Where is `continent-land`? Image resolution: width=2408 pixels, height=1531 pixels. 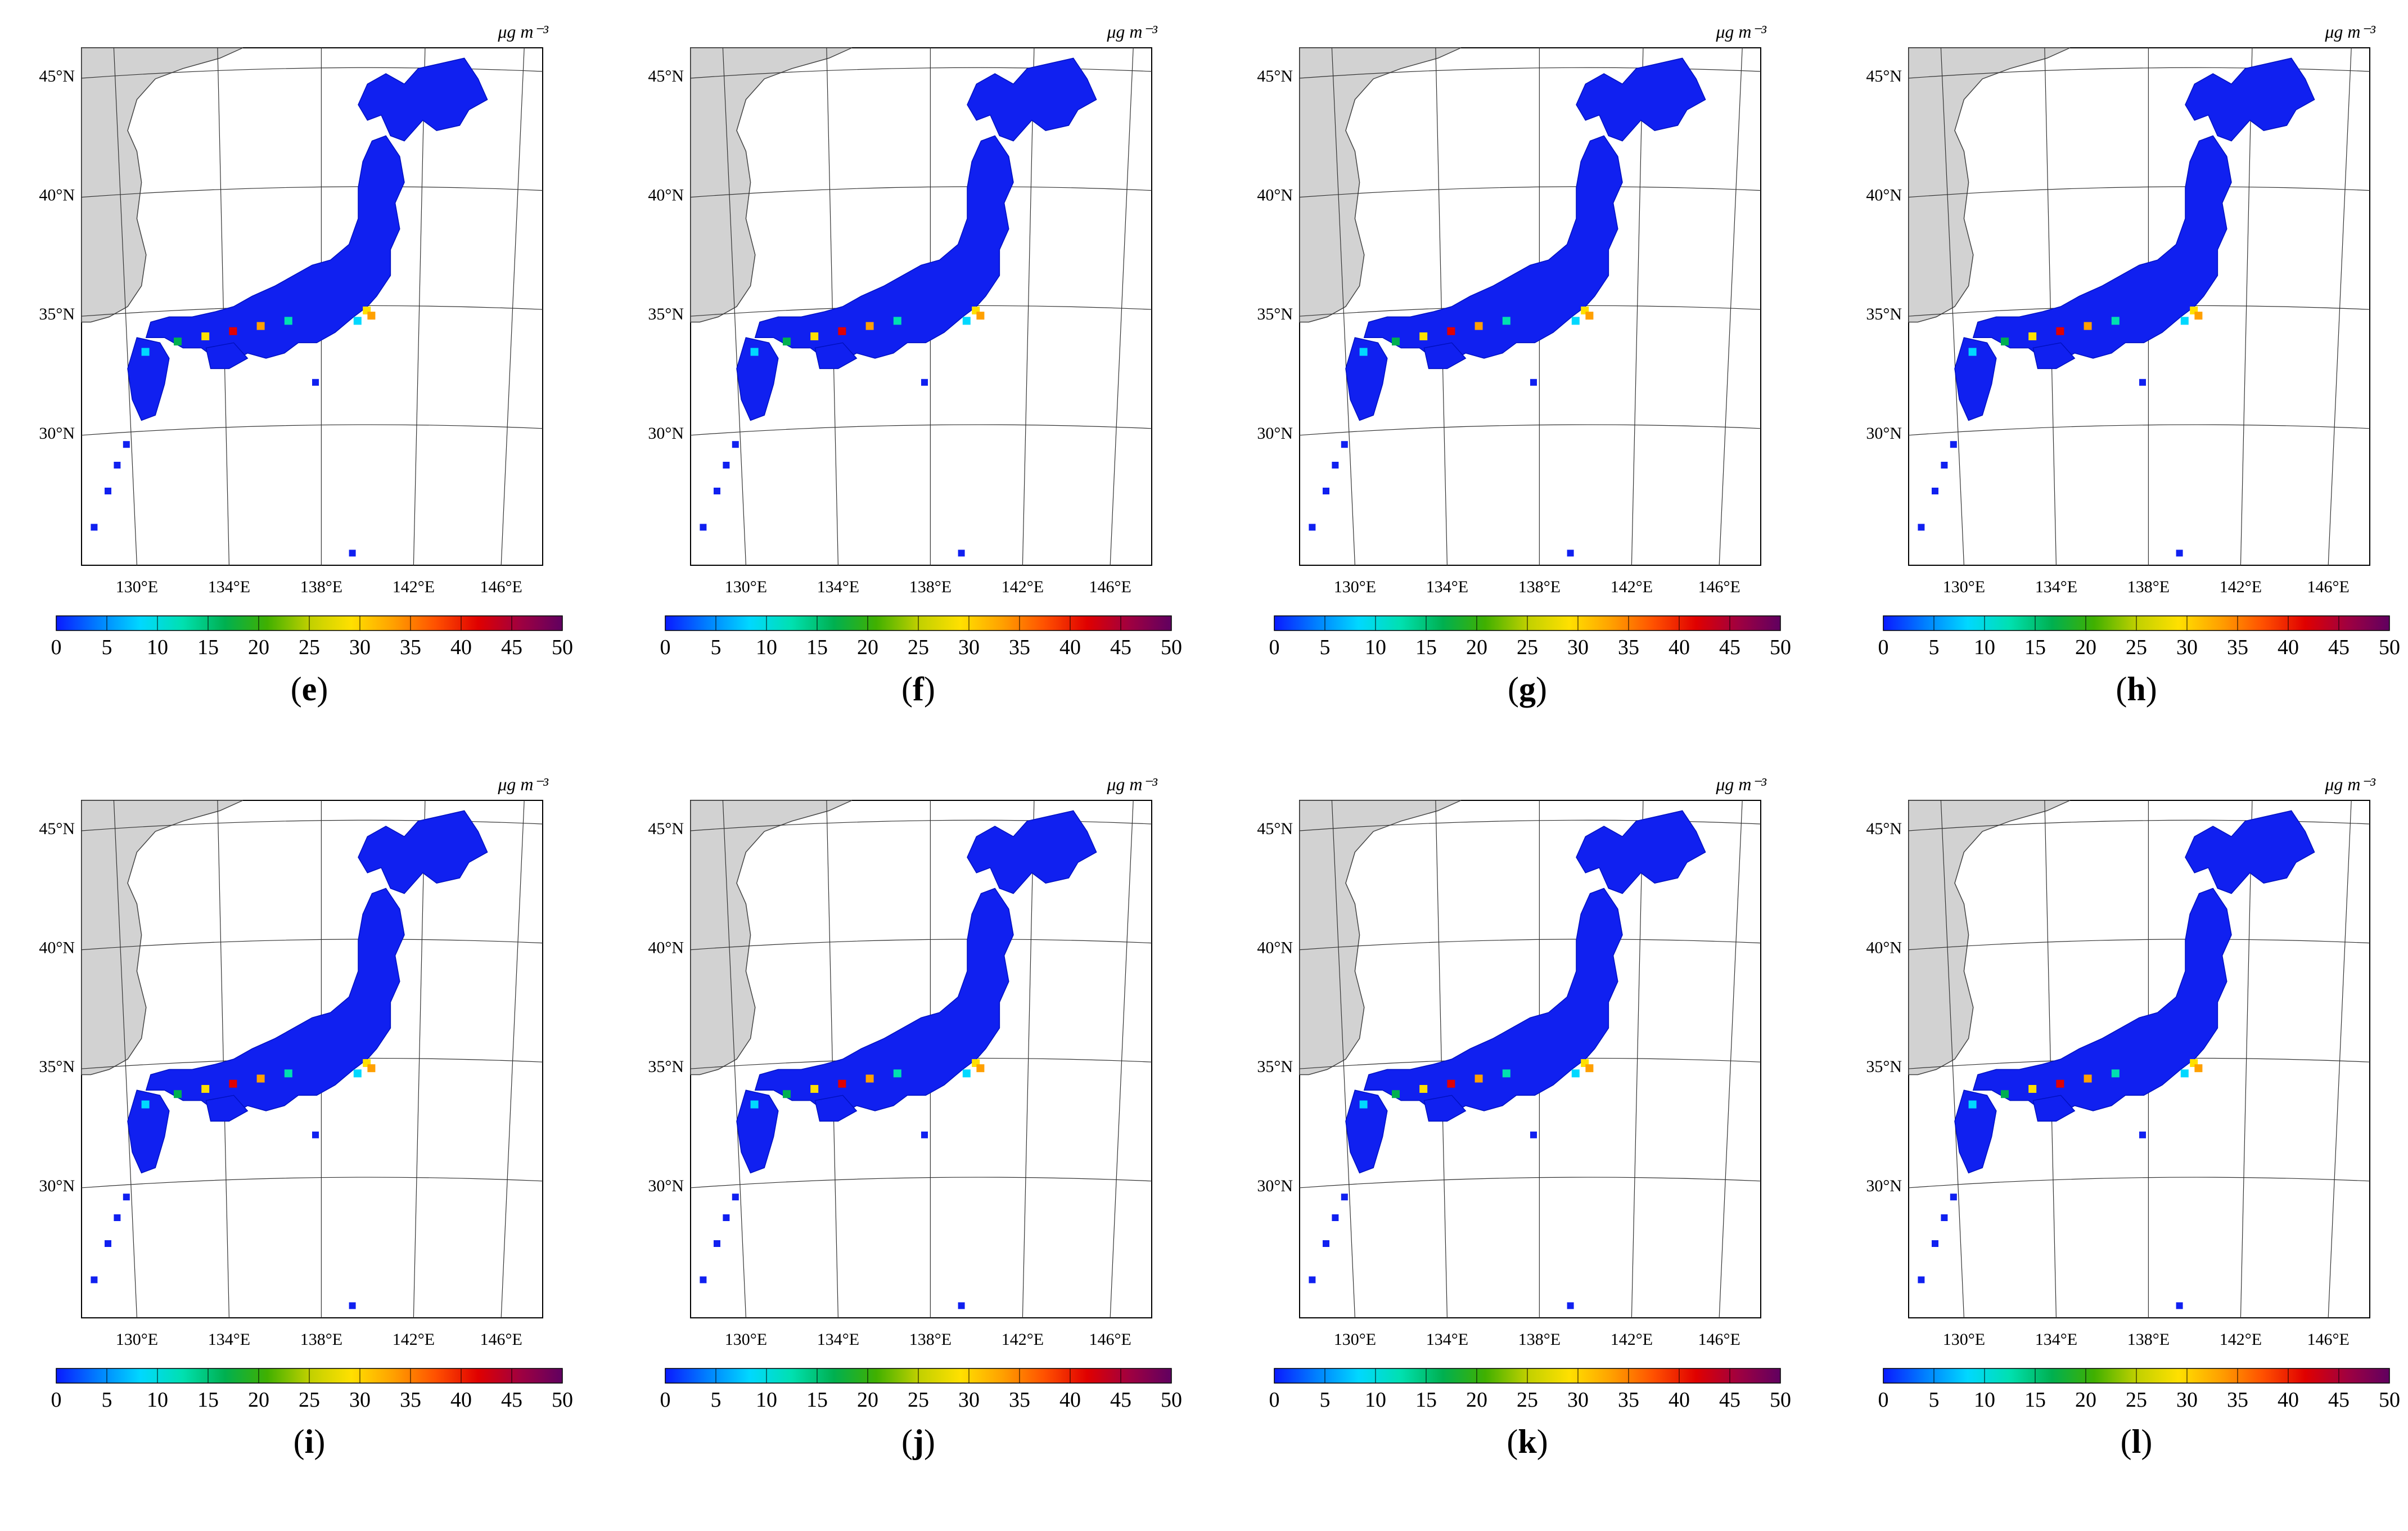 continent-land is located at coordinates (771, 185).